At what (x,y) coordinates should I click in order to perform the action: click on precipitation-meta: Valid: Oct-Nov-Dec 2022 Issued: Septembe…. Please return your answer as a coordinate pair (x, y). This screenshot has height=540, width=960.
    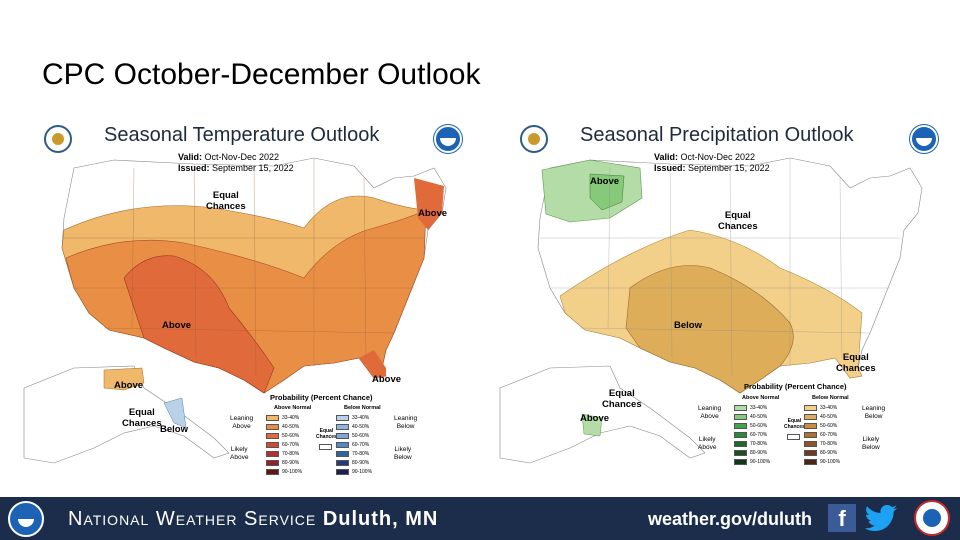
    Looking at the image, I should click on (712, 162).